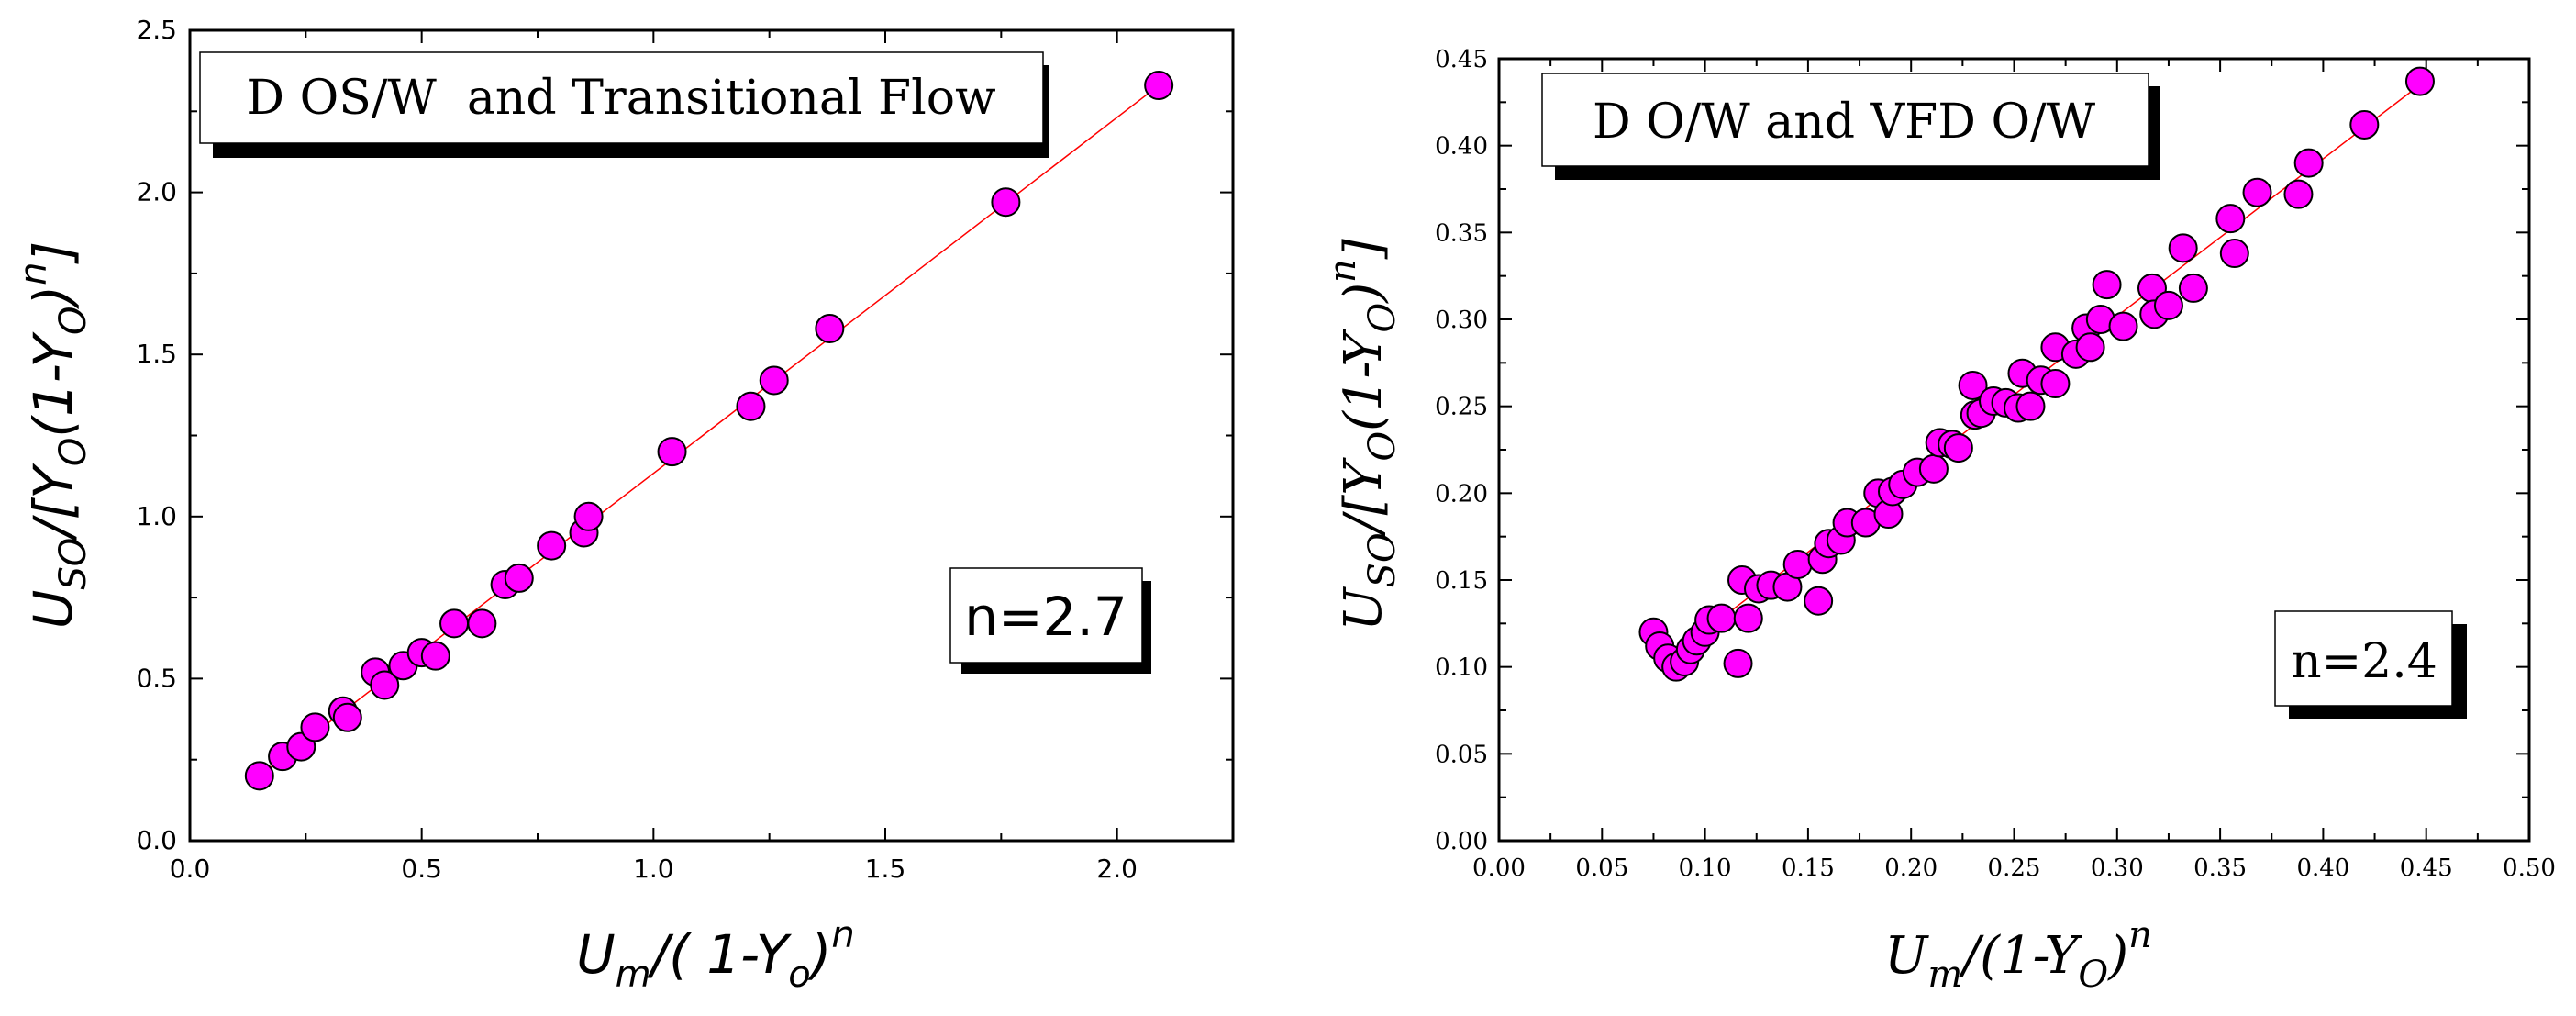 This screenshot has width=2576, height=1016. What do you see at coordinates (53, 435) in the screenshot?
I see `y-axis-label-left: USO/[YO(1-YO)n]` at bounding box center [53, 435].